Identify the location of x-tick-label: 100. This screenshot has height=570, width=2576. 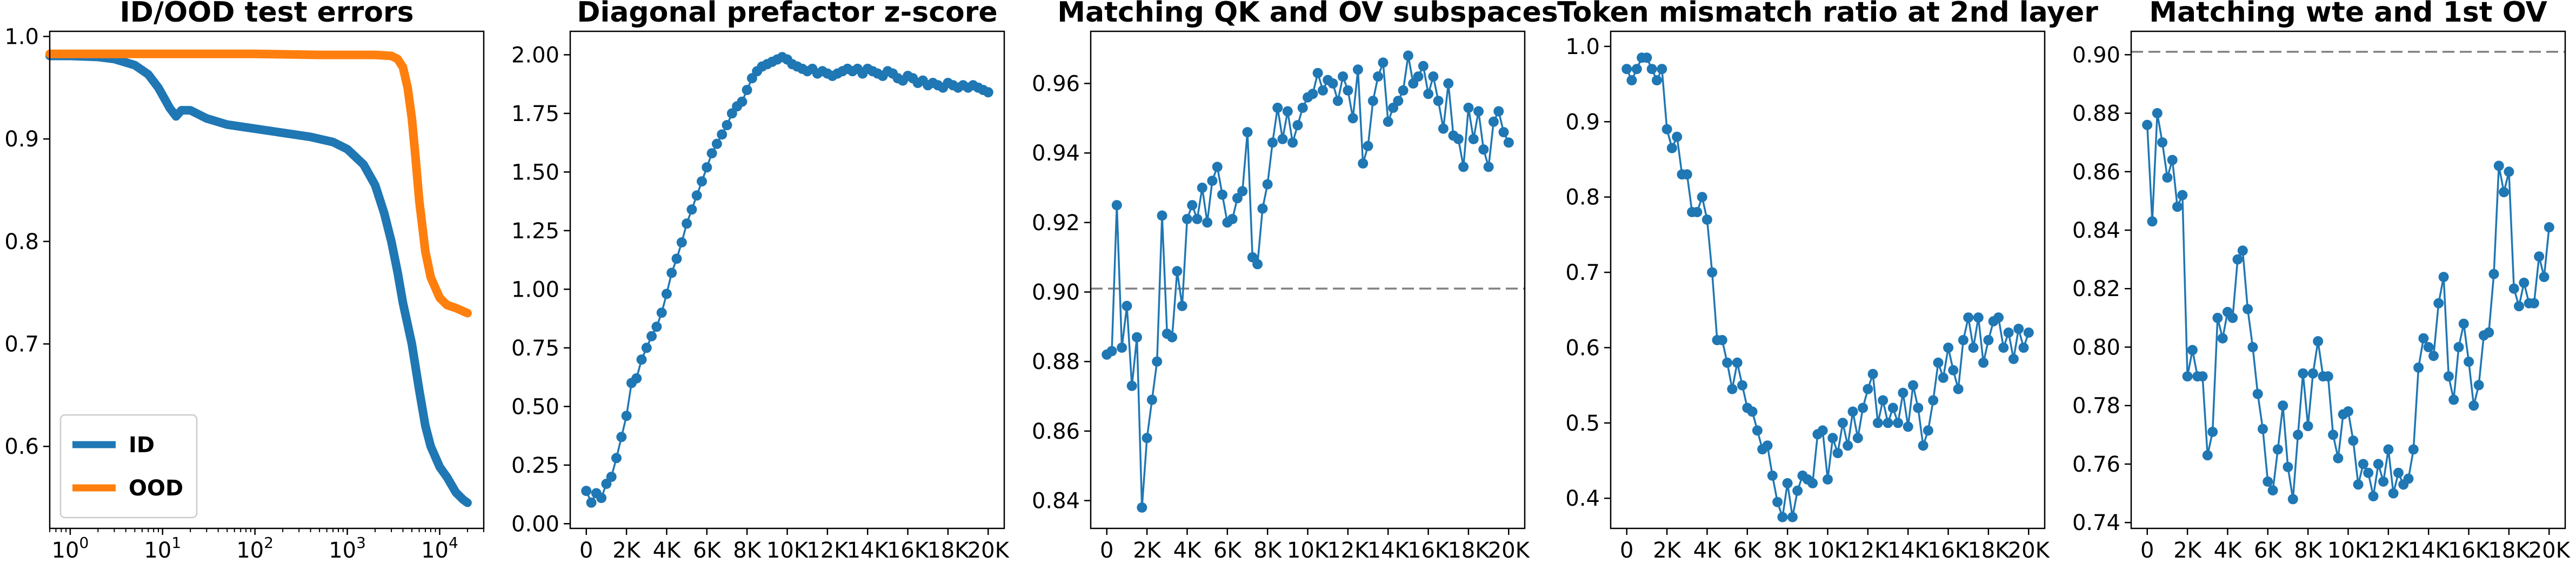
(71, 548).